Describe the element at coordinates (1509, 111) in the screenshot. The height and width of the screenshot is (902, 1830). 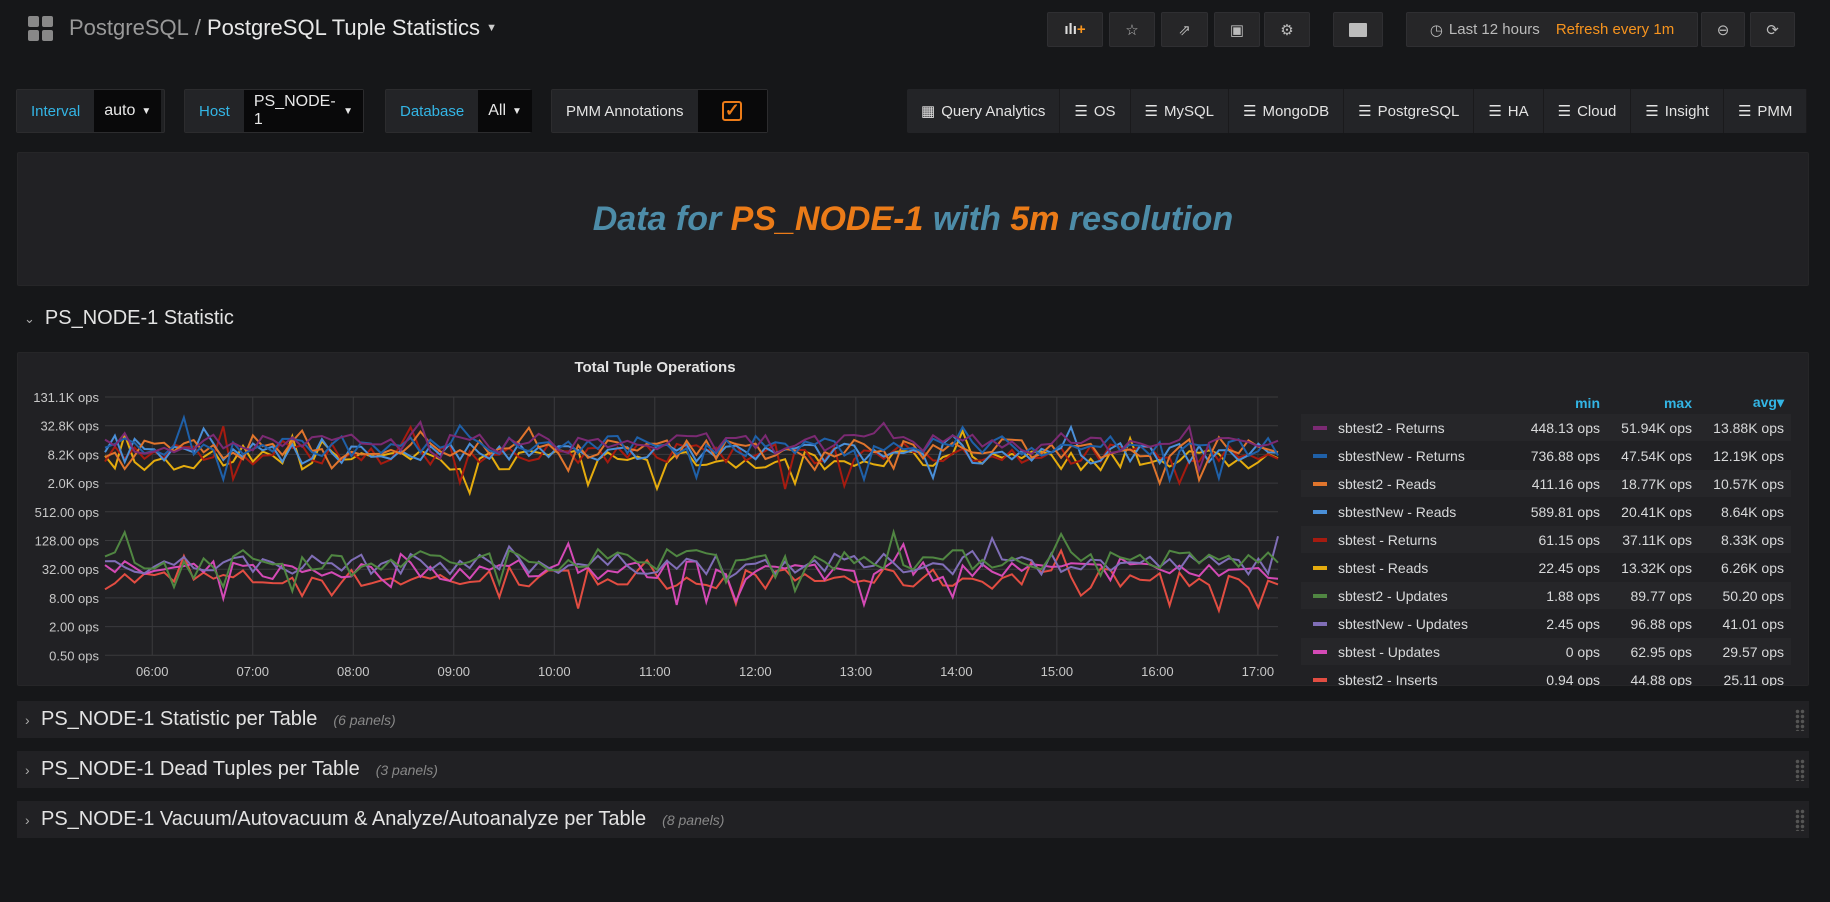
I see `dashboard-link-ha: ☰ HA` at that location.